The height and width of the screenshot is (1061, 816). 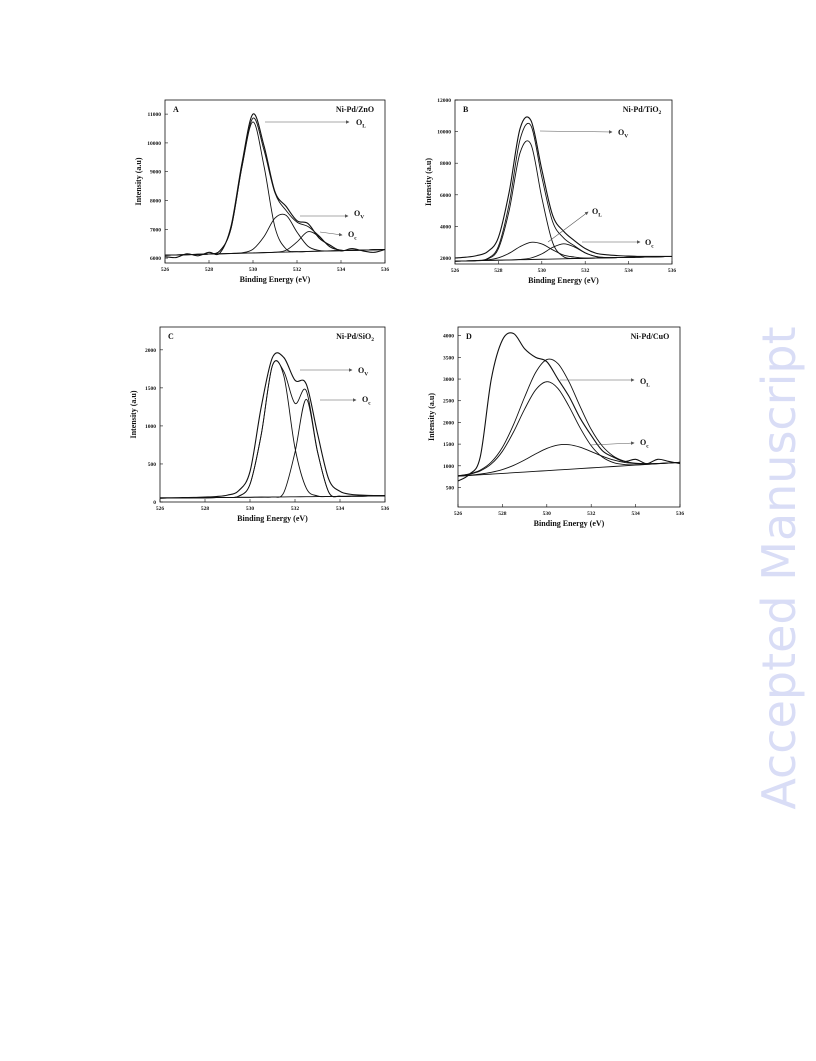 I want to click on watermark: Accepted Manuscript, so click(x=779, y=567).